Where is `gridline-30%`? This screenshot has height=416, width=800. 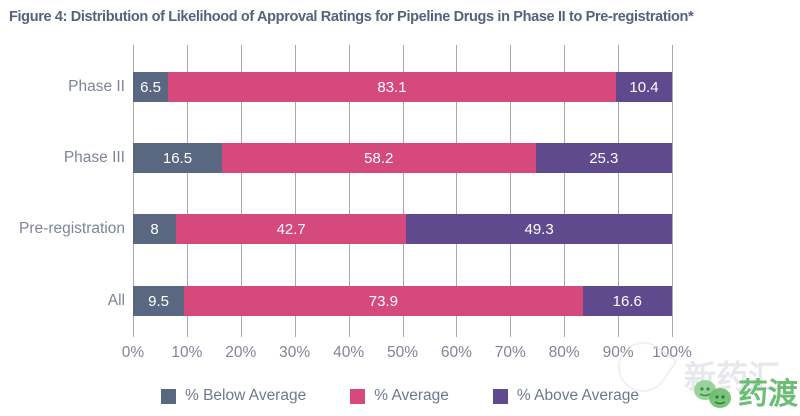
gridline-30% is located at coordinates (295, 191).